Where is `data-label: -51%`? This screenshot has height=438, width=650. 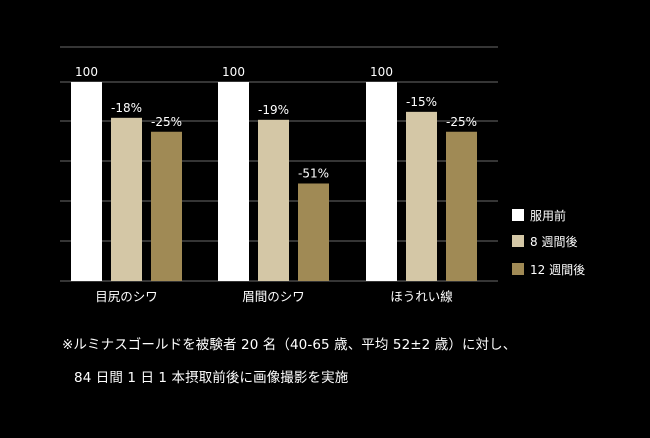 data-label: -51% is located at coordinates (313, 173).